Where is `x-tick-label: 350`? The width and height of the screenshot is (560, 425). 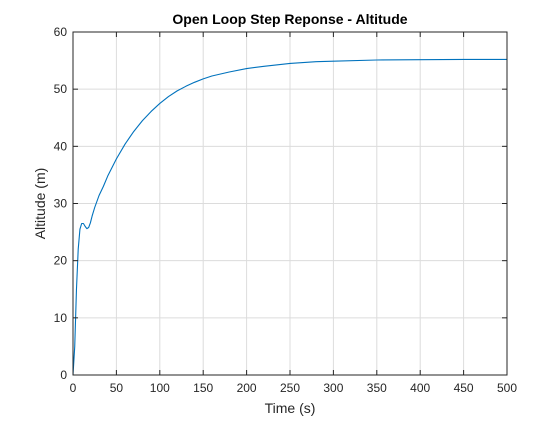
x-tick-label: 350 is located at coordinates (377, 388).